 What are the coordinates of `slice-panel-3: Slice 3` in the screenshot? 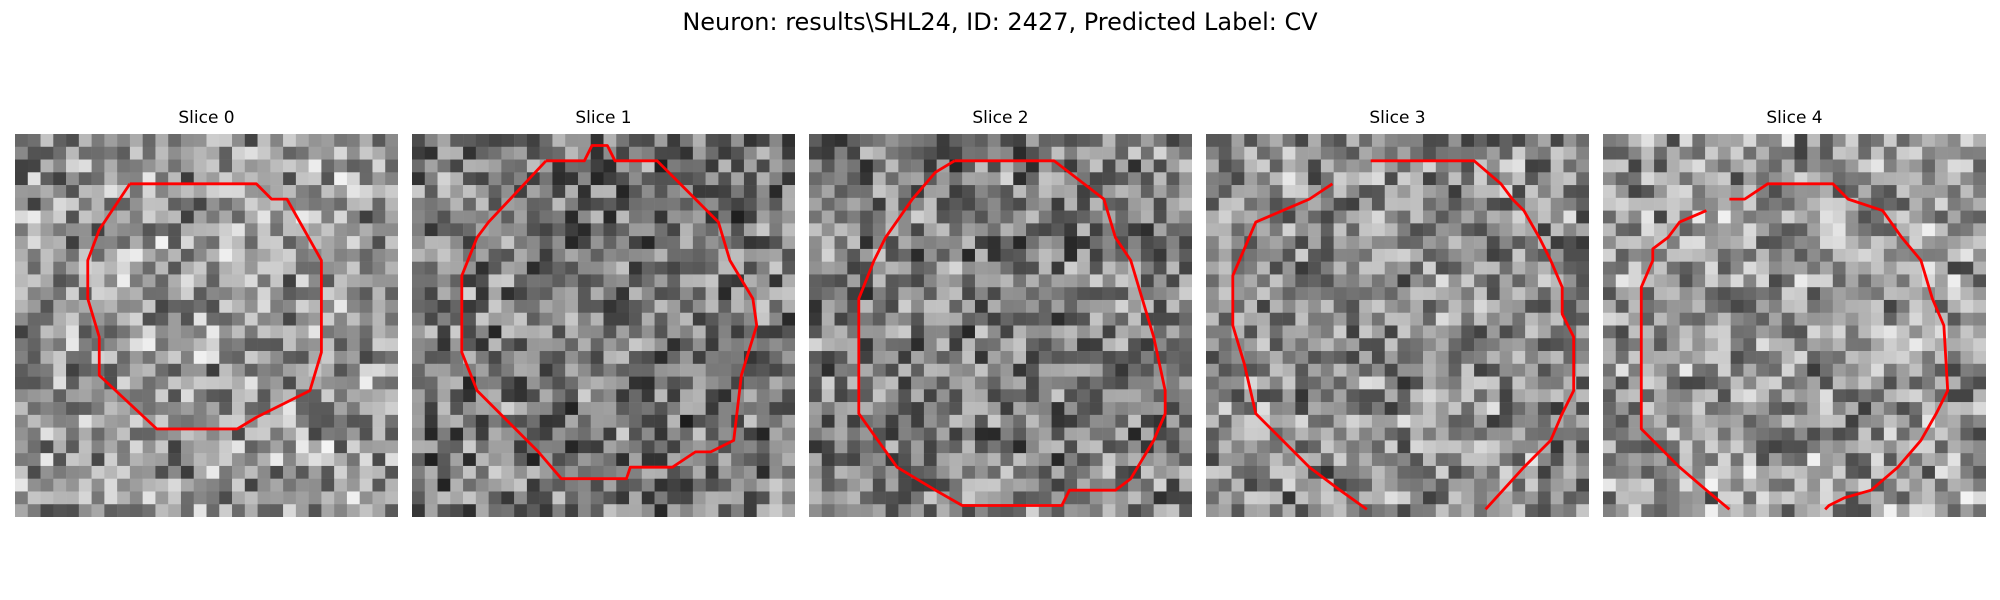 It's located at (1397, 313).